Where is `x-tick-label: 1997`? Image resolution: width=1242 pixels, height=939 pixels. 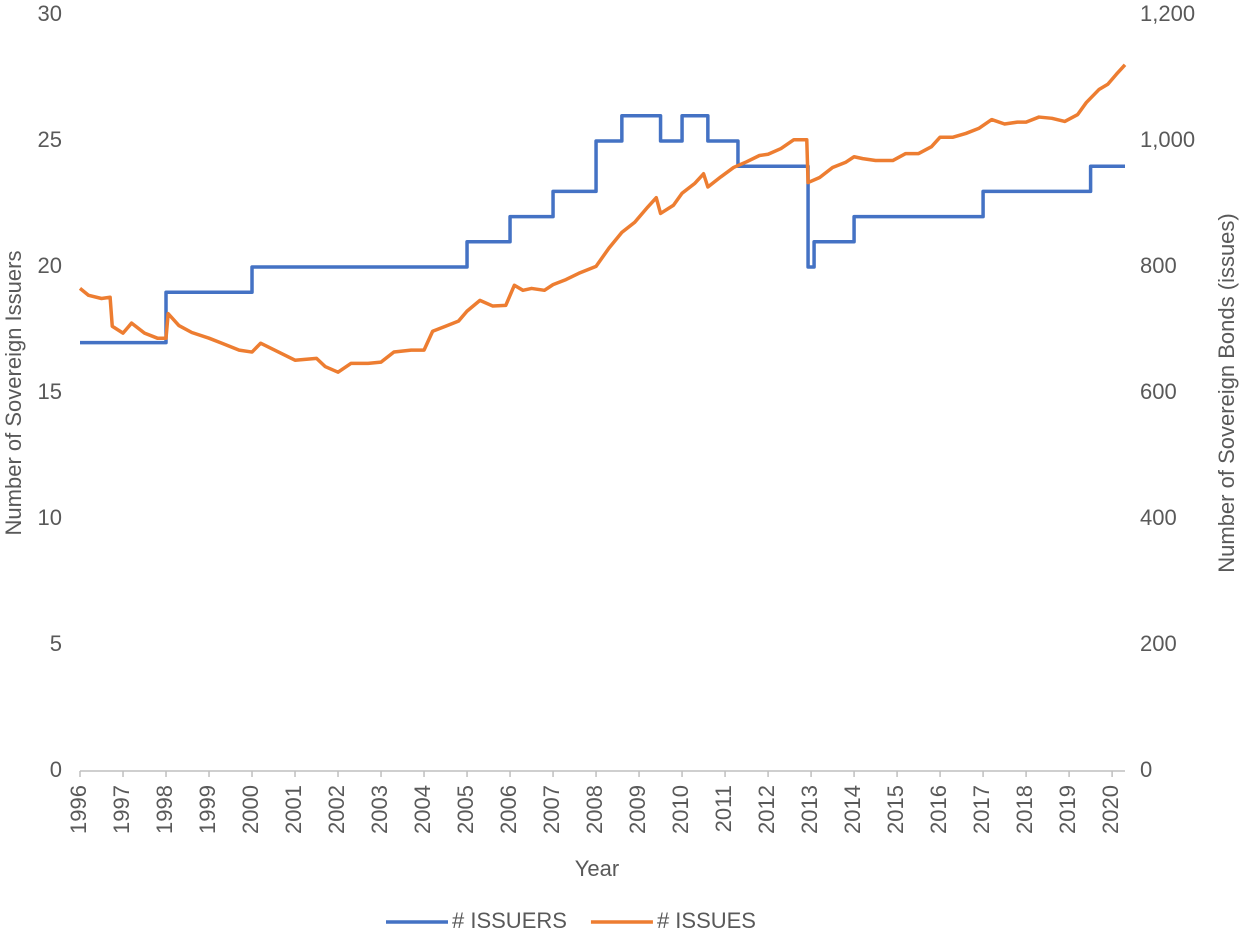 x-tick-label: 1997 is located at coordinates (121, 809).